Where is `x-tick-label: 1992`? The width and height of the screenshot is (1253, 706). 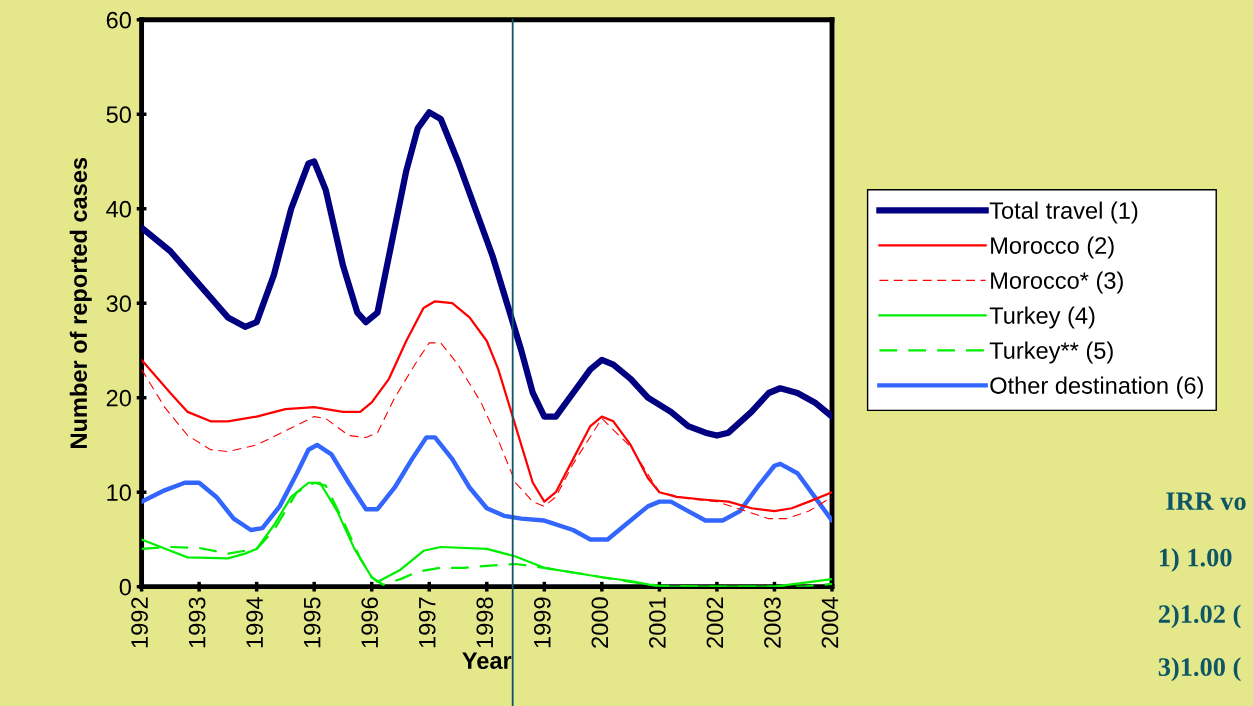 x-tick-label: 1992 is located at coordinates (139, 622).